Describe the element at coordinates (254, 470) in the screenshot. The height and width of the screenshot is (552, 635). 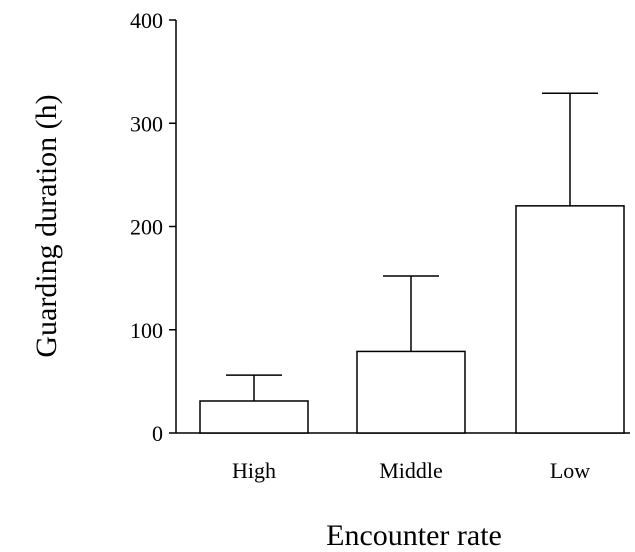
I see `x-tick-label: High` at that location.